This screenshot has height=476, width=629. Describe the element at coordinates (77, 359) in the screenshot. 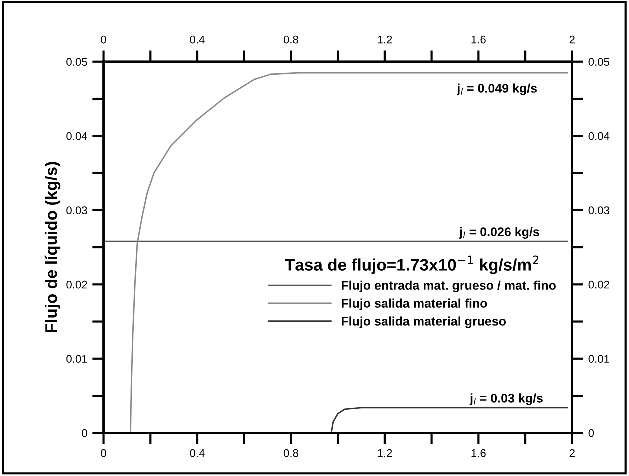

I see `y-tick-label: 0.01` at that location.